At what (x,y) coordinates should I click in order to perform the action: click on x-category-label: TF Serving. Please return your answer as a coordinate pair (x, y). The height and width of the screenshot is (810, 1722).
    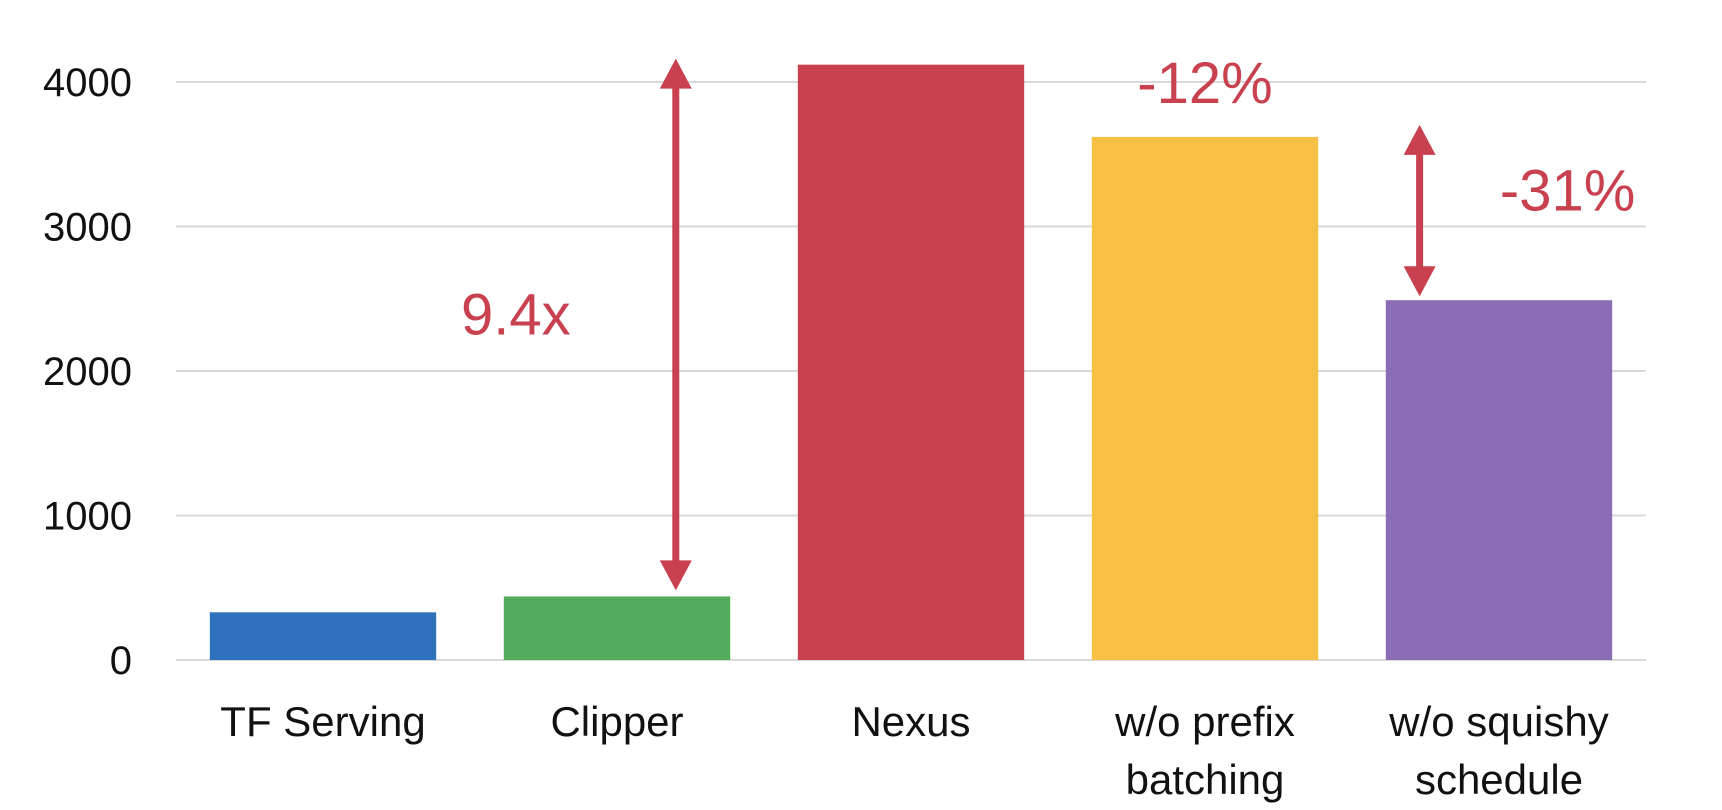
    Looking at the image, I should click on (322, 721).